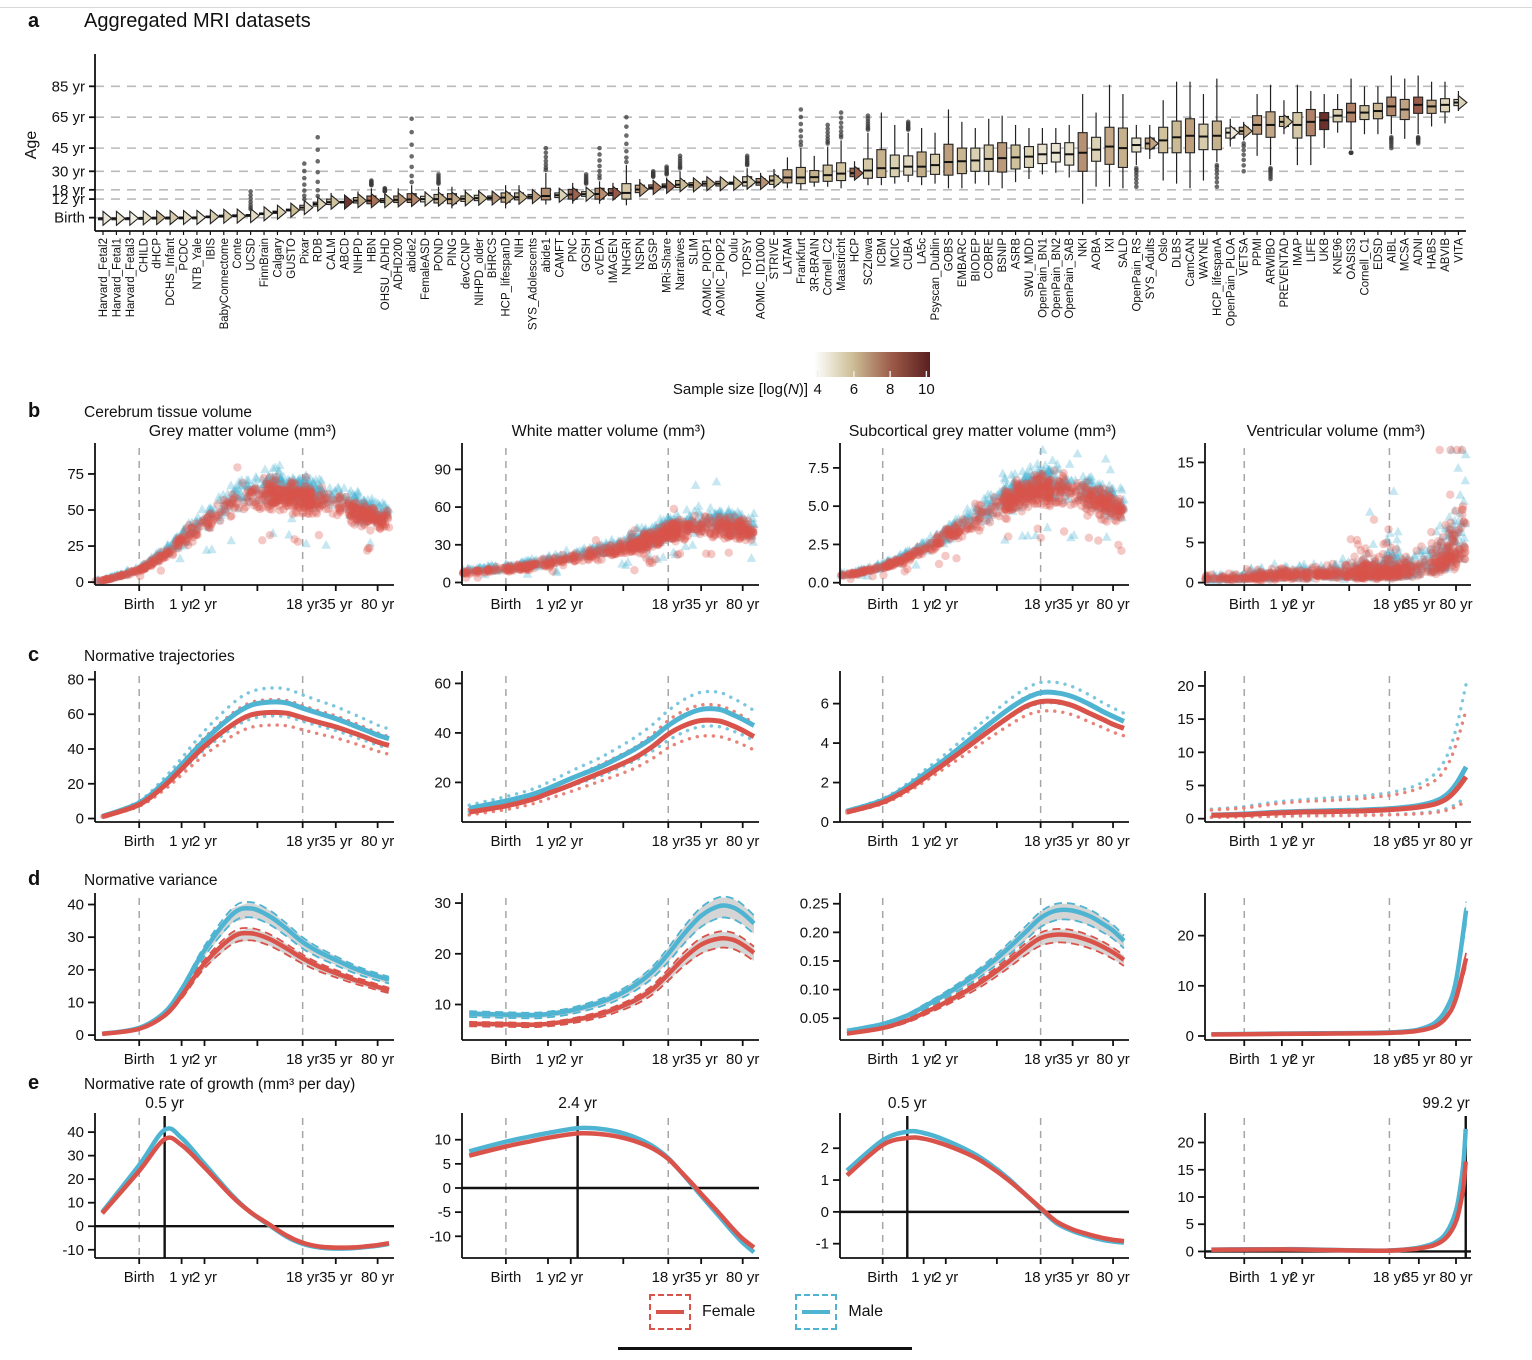  What do you see at coordinates (1070, 278) in the screenshot?
I see `dataset-label: OpenPain_SAB` at bounding box center [1070, 278].